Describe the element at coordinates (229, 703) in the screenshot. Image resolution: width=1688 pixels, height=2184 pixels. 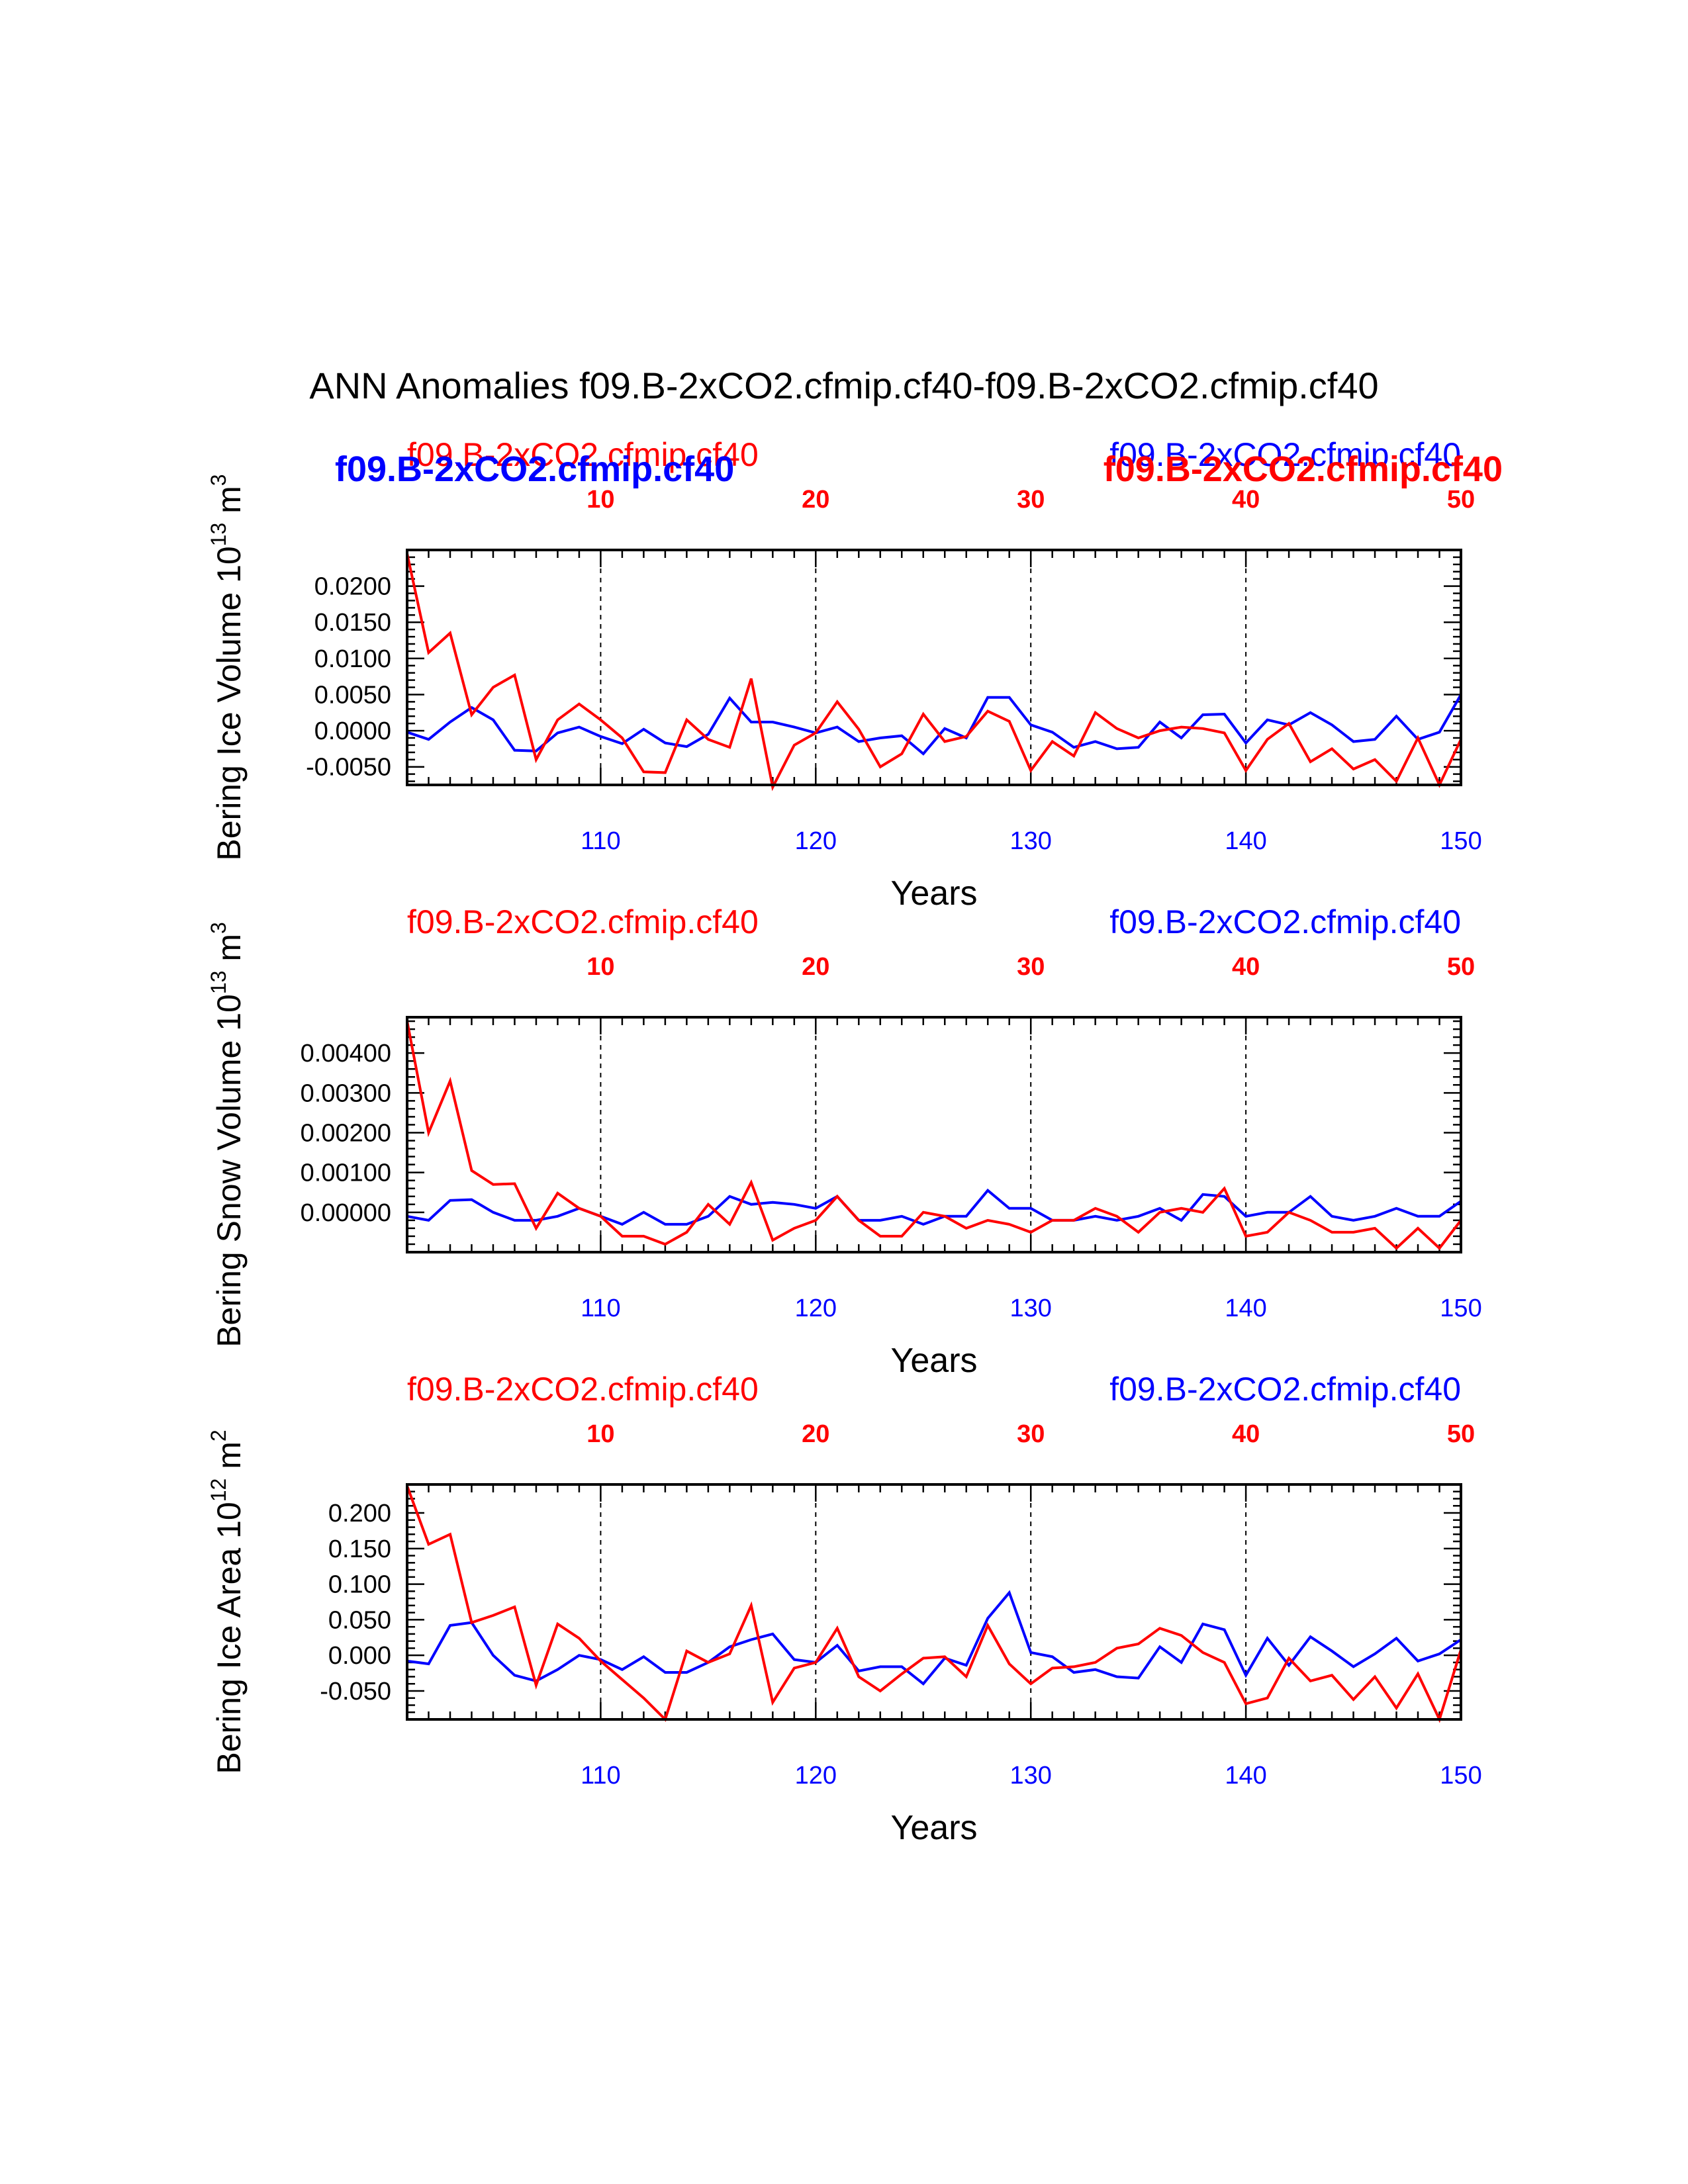
I see `y-axis-label-text: Bering Ice Volume 10` at that location.